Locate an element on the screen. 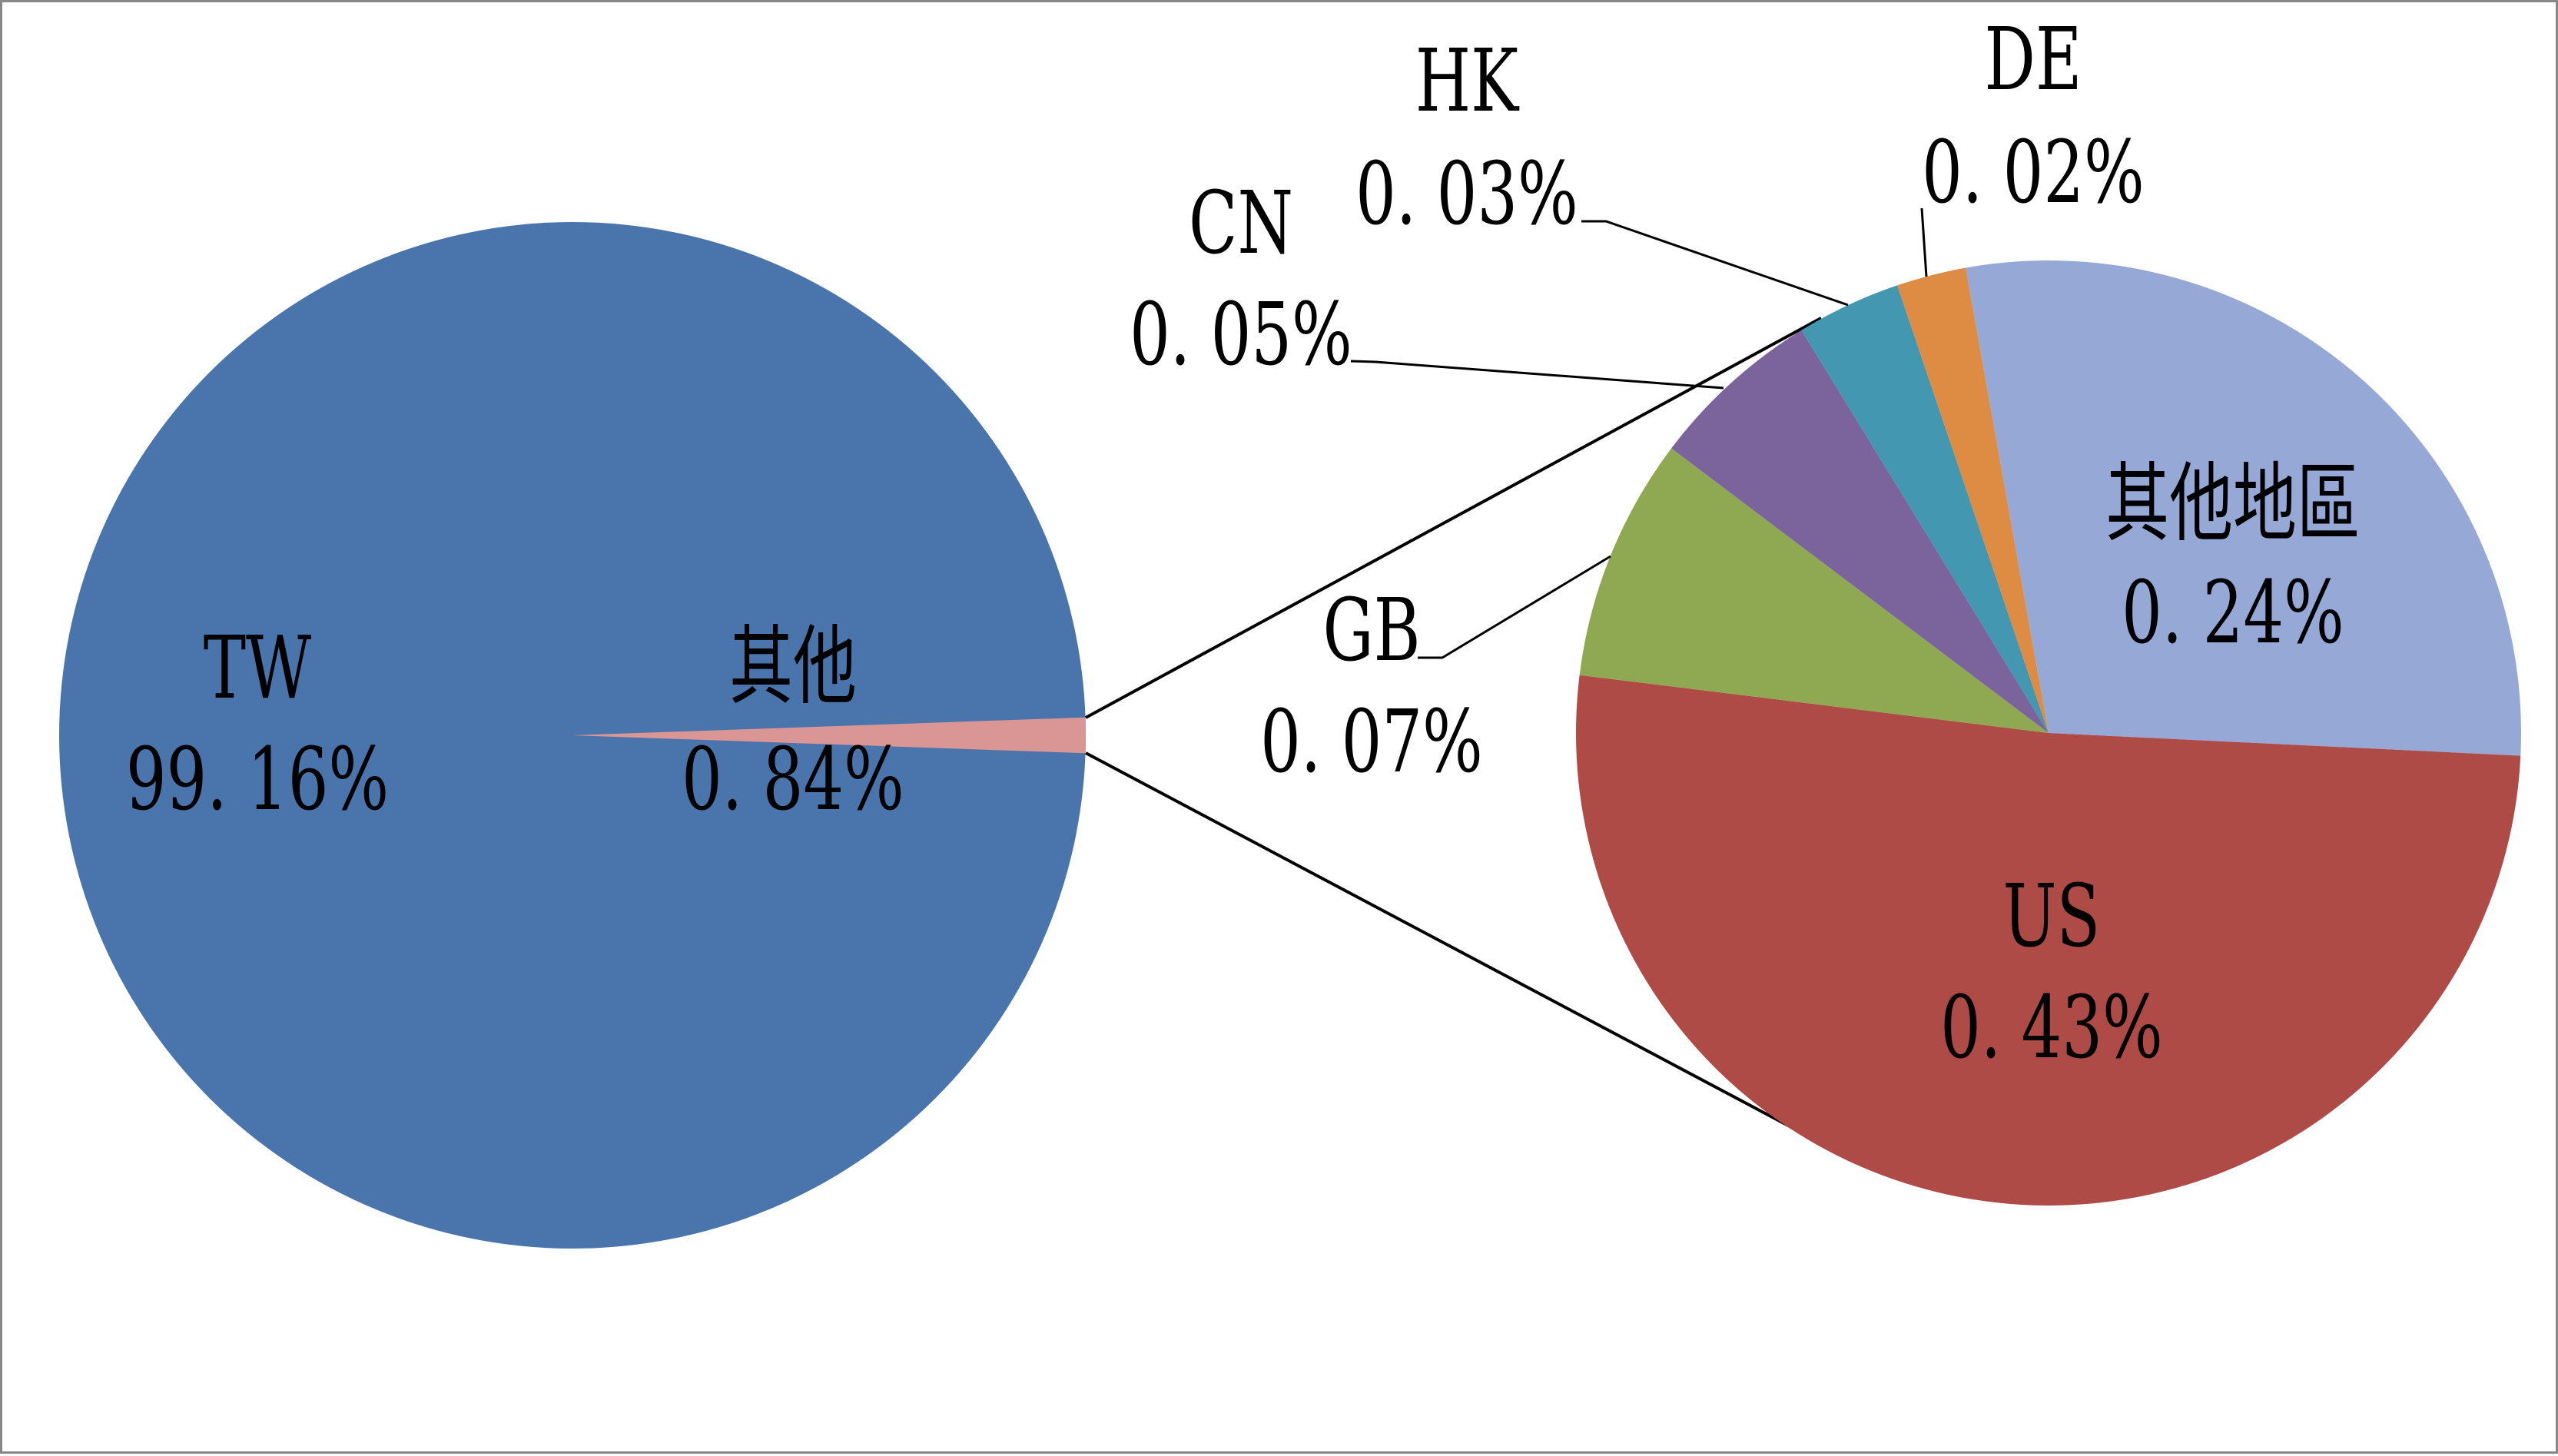  secondary-pie-label-de-name: DE is located at coordinates (2033, 60).